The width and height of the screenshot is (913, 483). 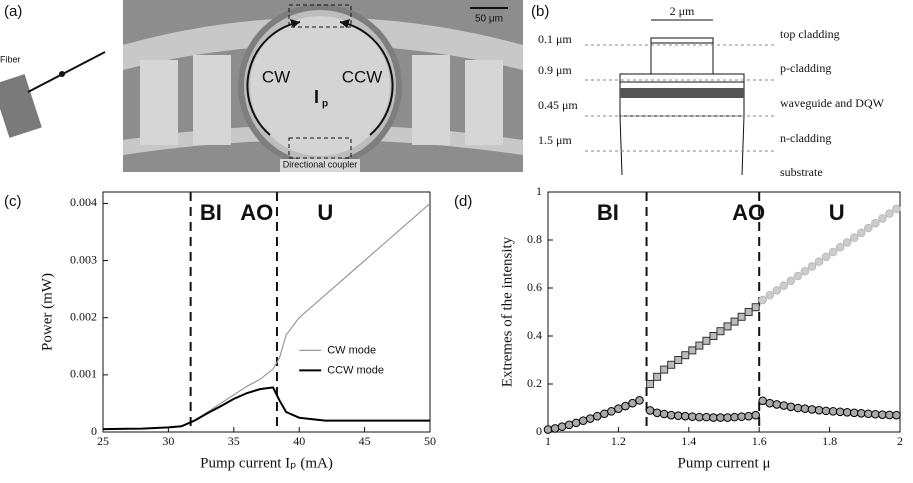 What do you see at coordinates (365, 441) in the screenshot?
I see `x-tick-label: 45` at bounding box center [365, 441].